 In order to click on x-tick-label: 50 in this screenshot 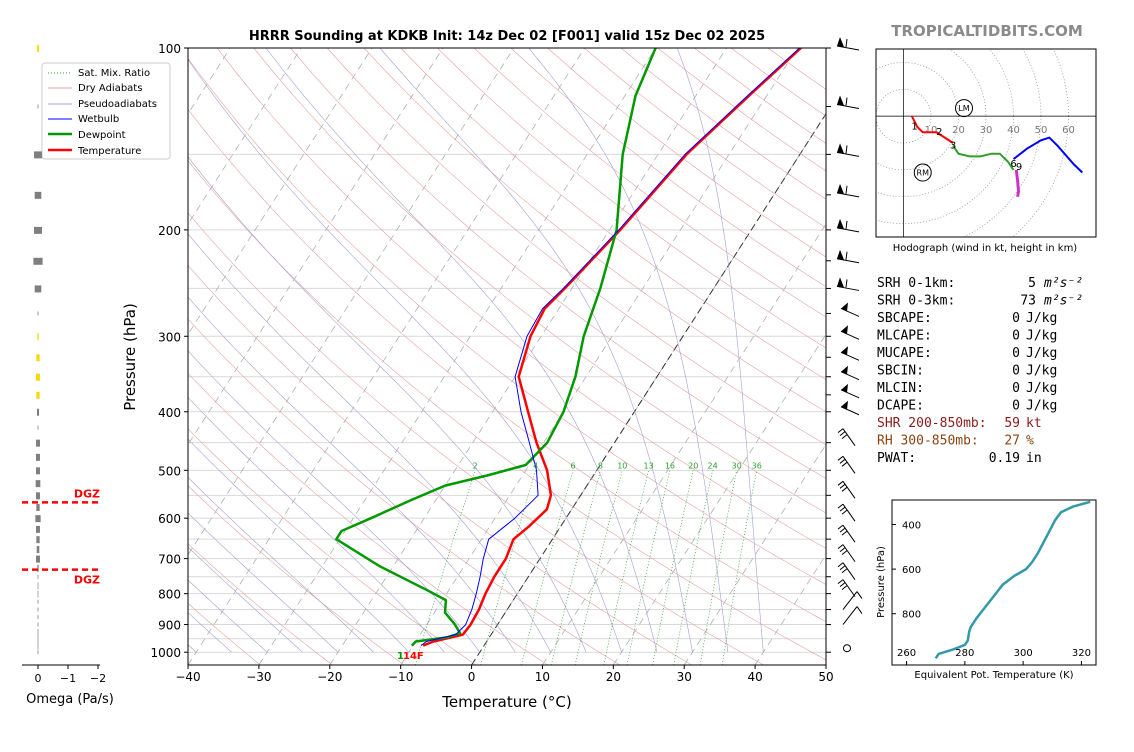, I will do `click(825, 677)`.